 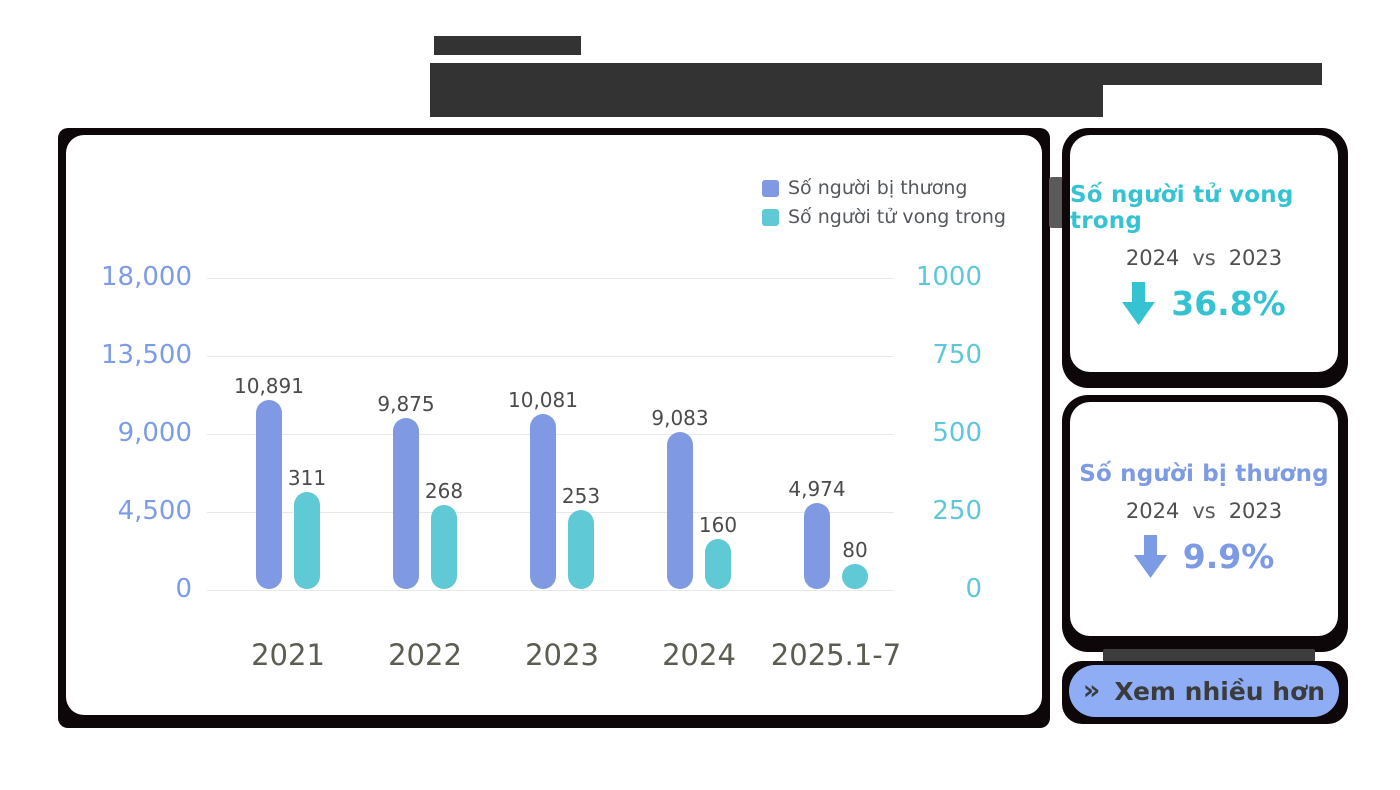 I want to click on change-percent: 9.9%, so click(x=1228, y=556).